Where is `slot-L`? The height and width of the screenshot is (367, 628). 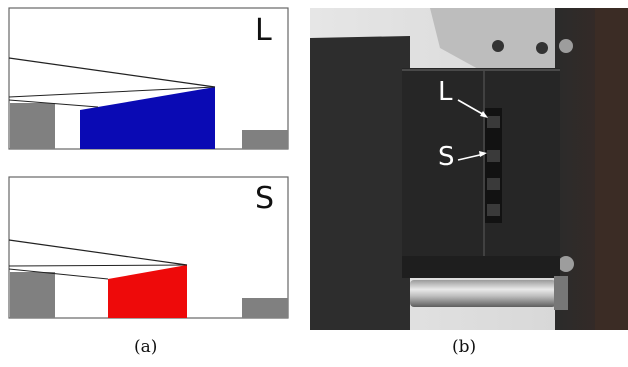
slot-L is located at coordinates (493, 122).